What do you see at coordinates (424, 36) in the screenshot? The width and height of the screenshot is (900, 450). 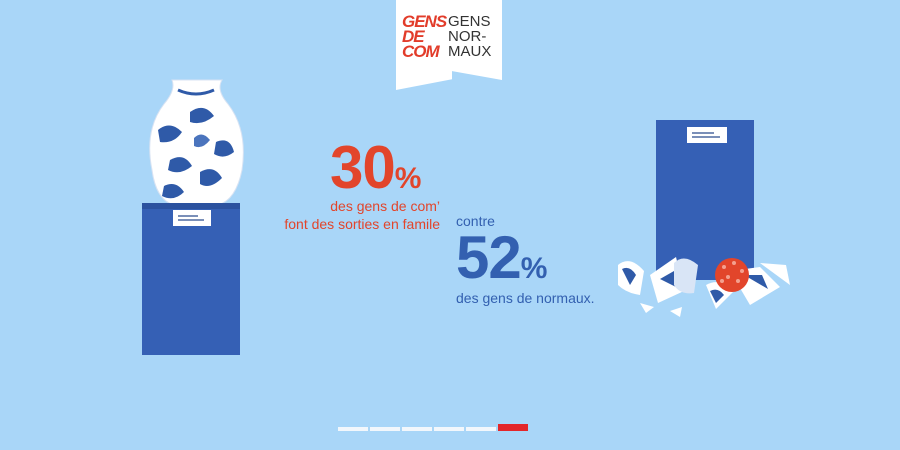 I see `logo-left-text: GENS DE COM` at bounding box center [424, 36].